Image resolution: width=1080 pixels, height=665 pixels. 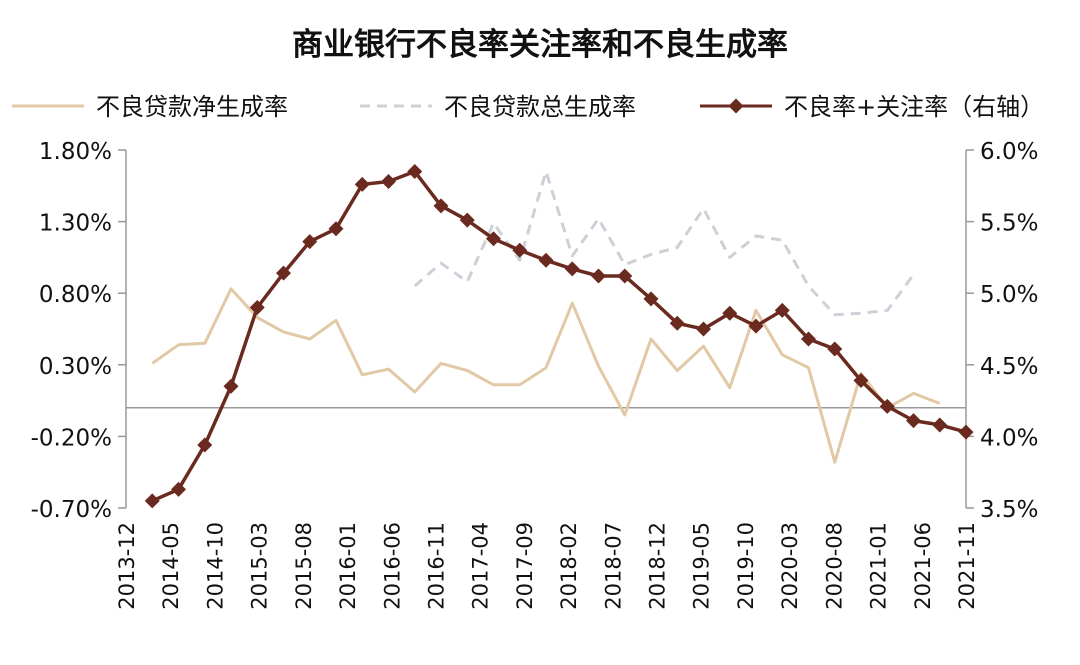 I want to click on x-tick-label: 2015-08, so click(x=304, y=566).